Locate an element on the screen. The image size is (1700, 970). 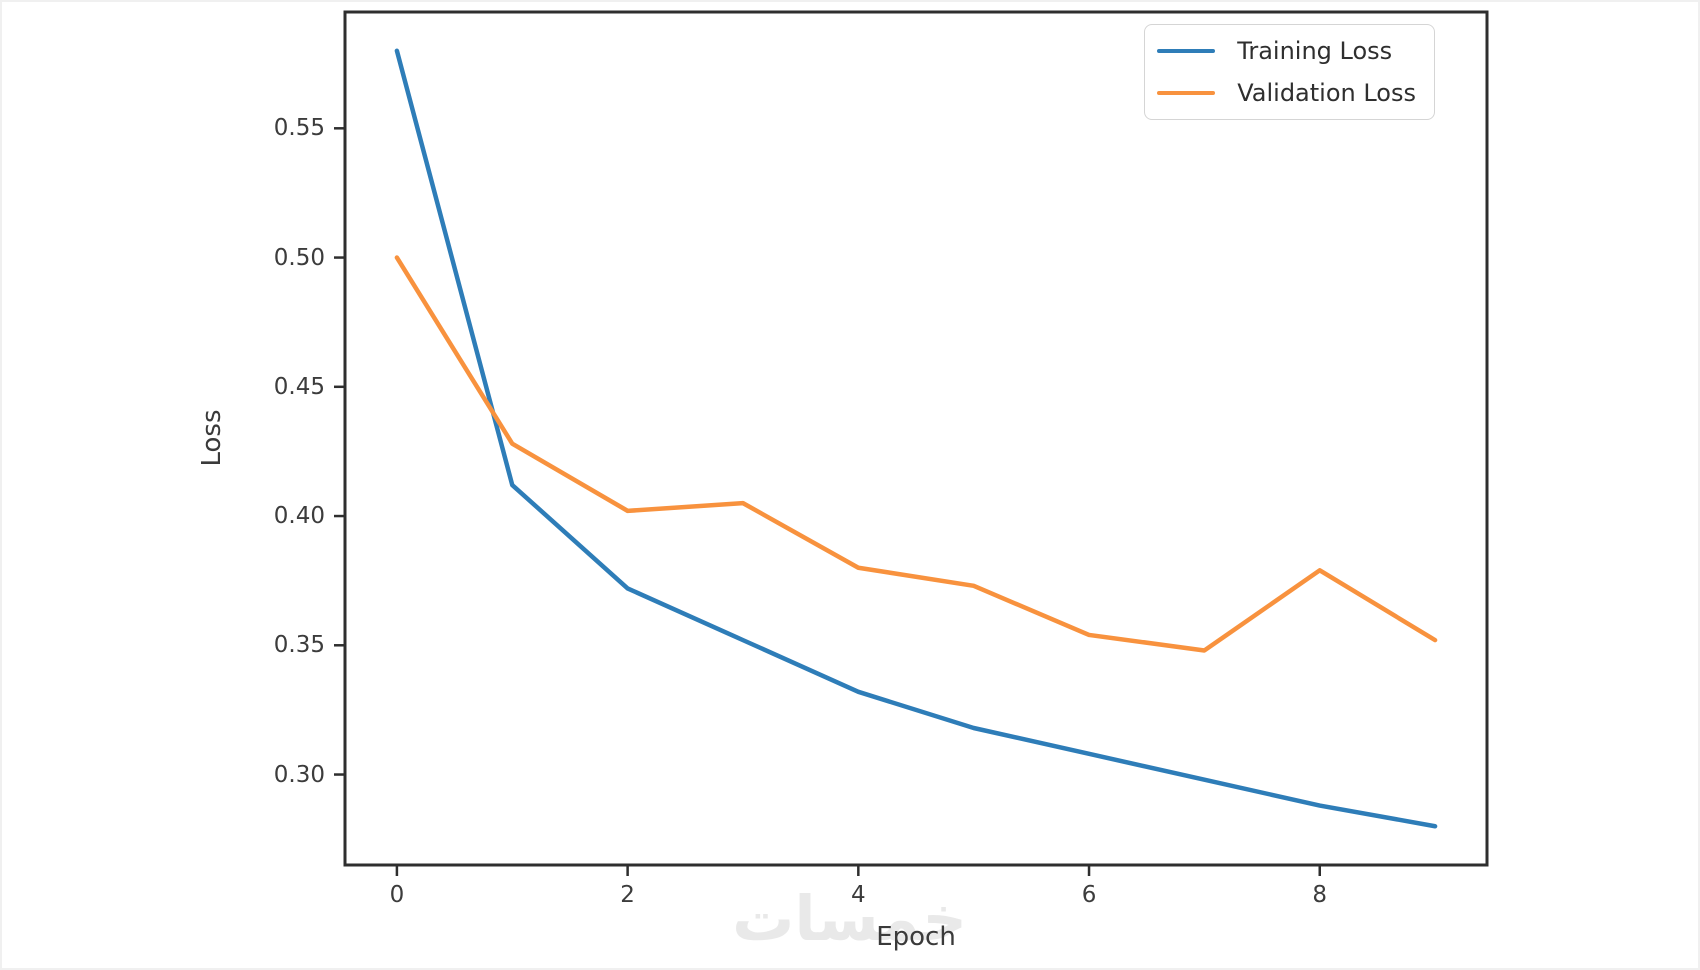
x-tick-label: 0 is located at coordinates (397, 895).